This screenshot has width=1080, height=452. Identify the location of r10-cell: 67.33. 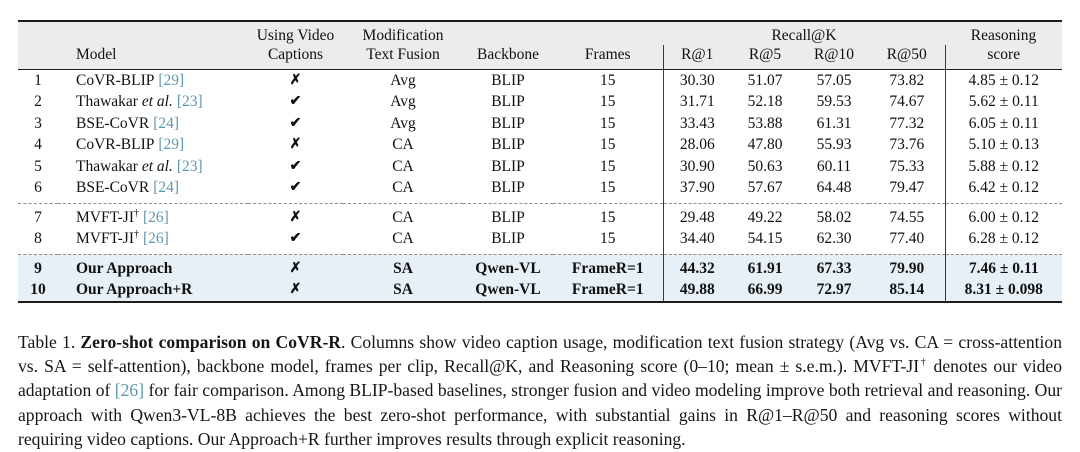
(834, 266).